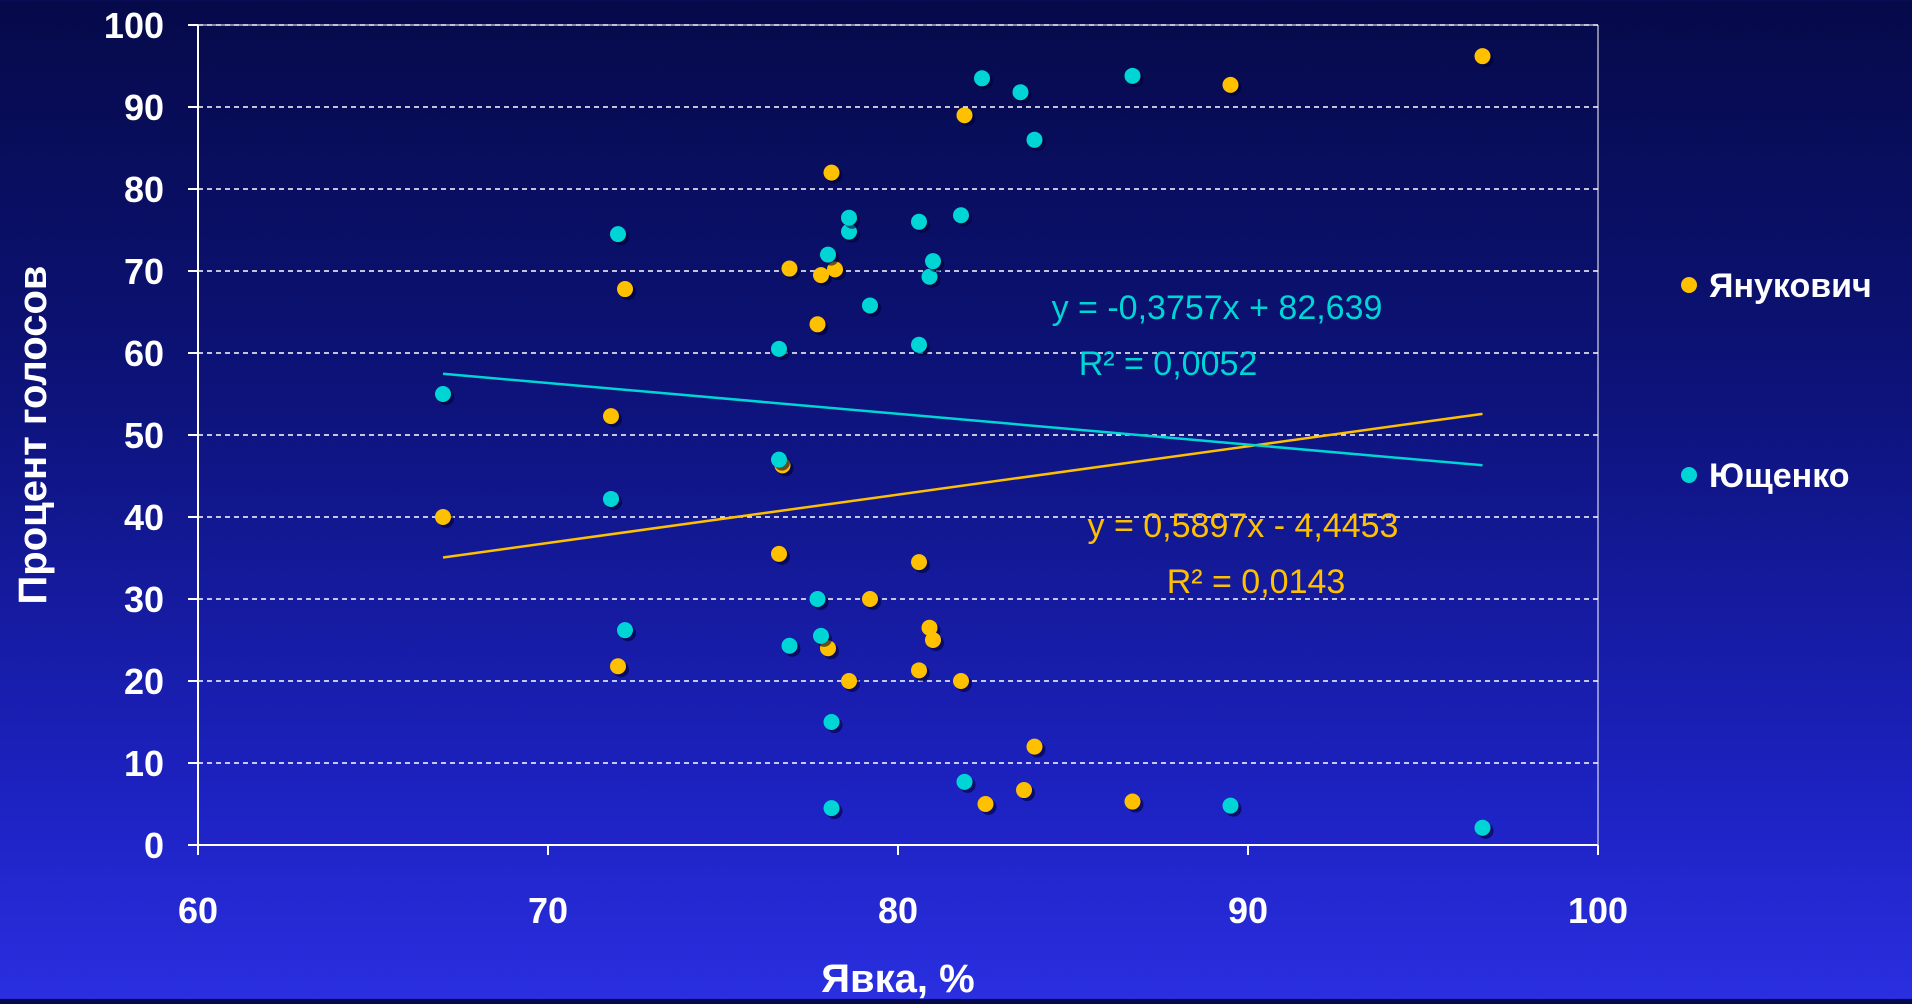  What do you see at coordinates (134, 25) in the screenshot?
I see `y-tick-label: 100` at bounding box center [134, 25].